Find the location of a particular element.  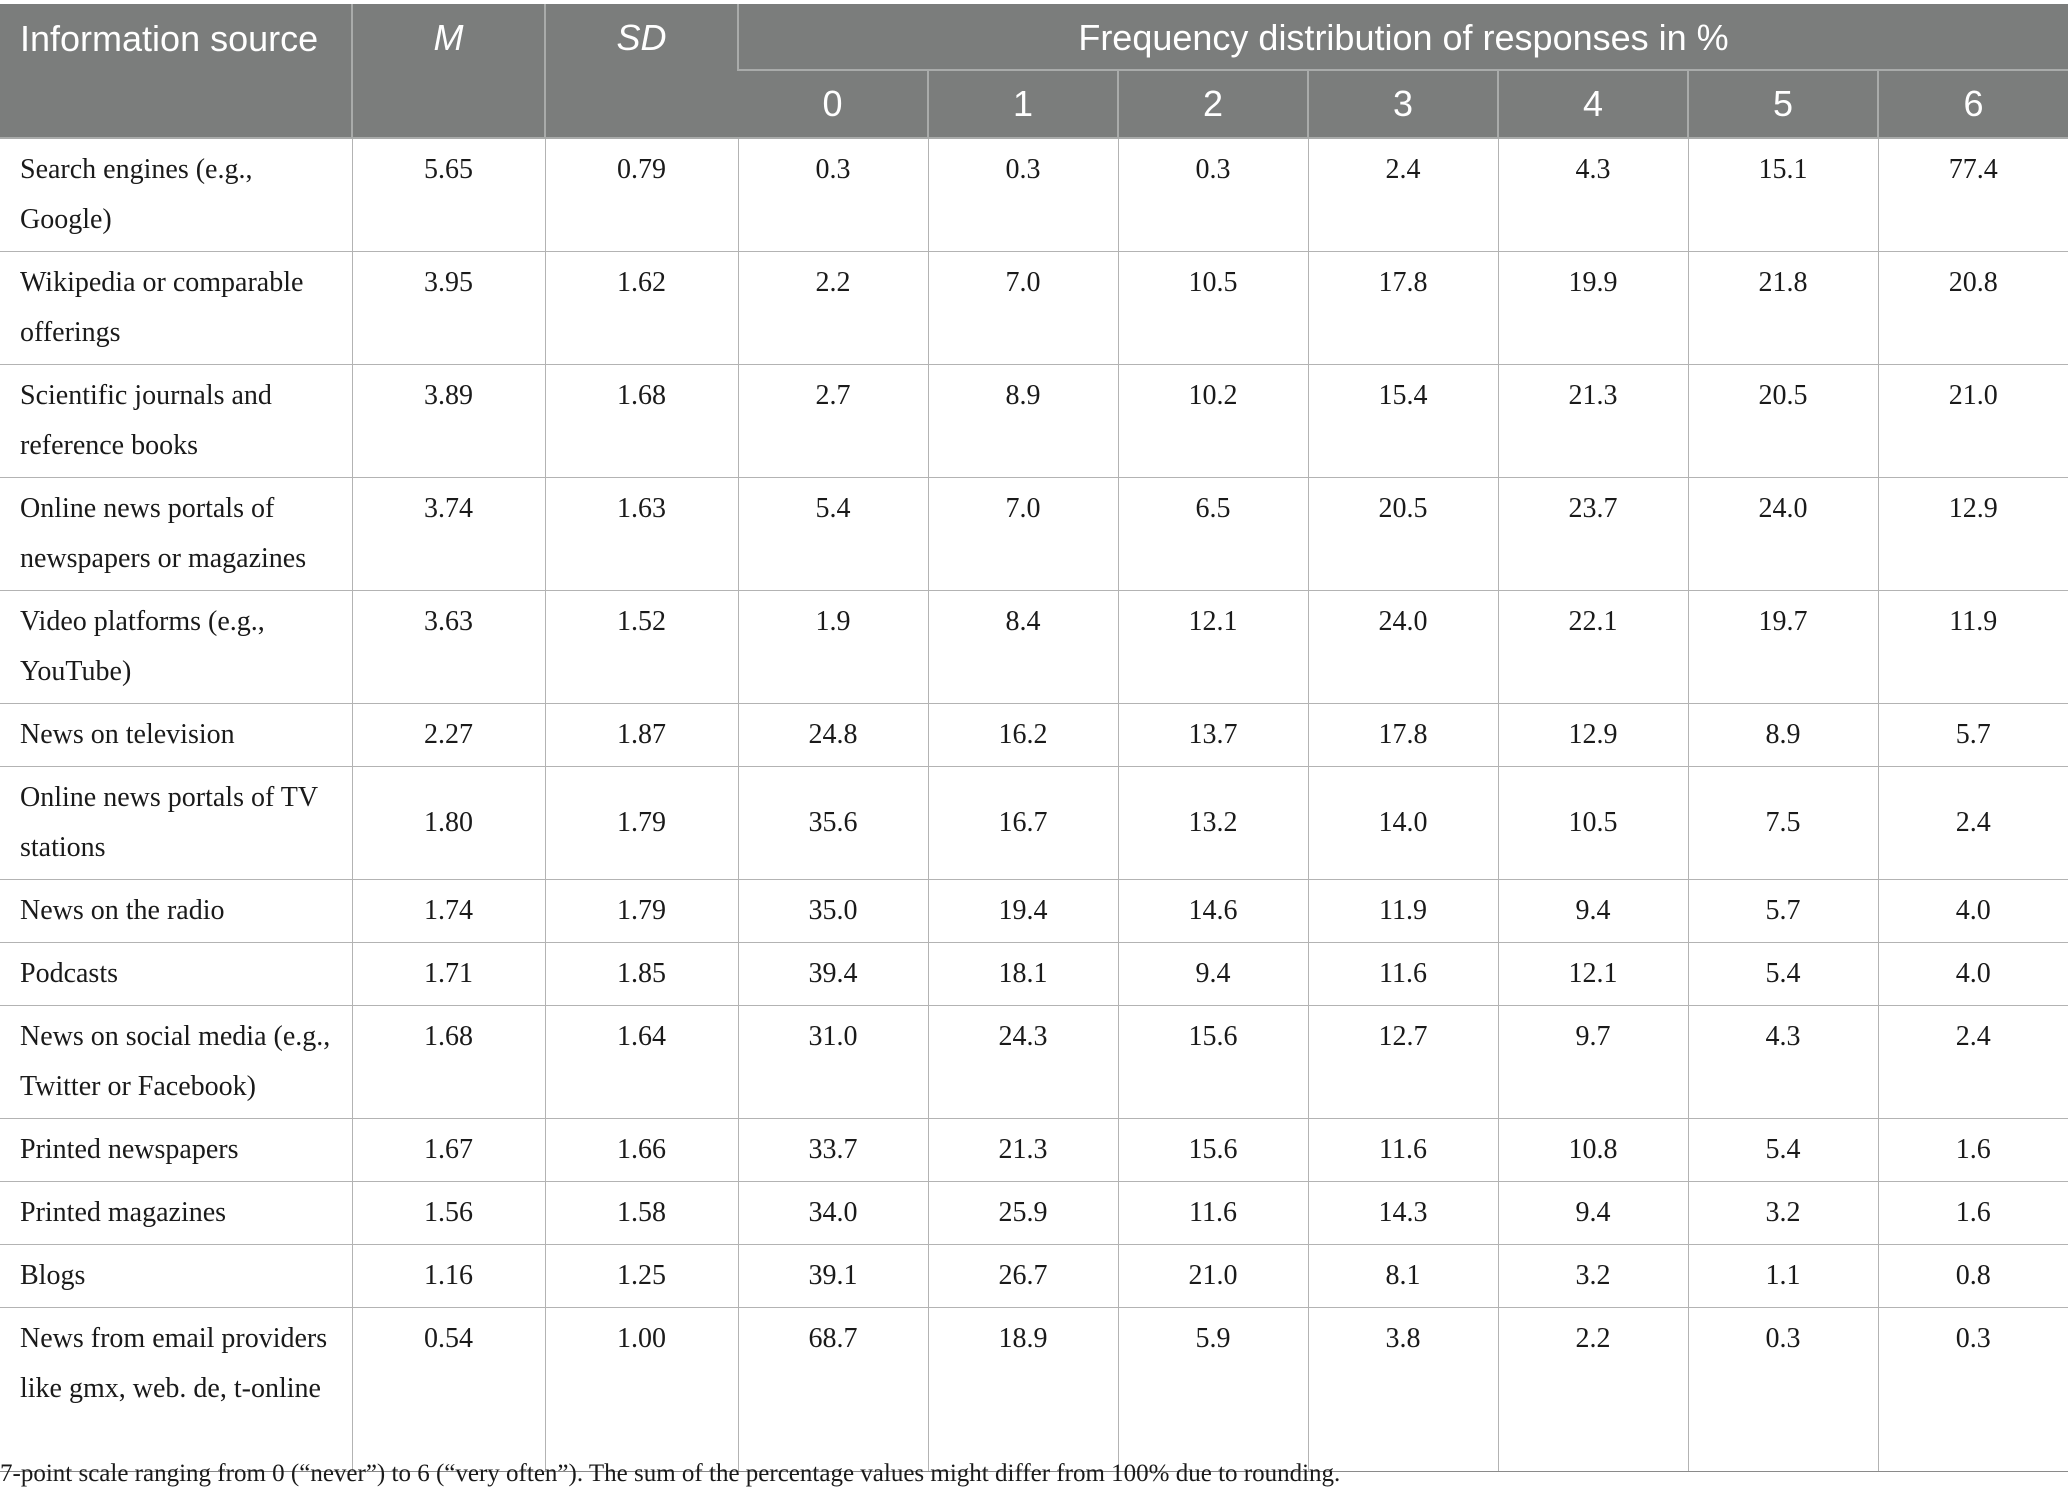

cell-frequency-4: 22.1 is located at coordinates (1593, 647).